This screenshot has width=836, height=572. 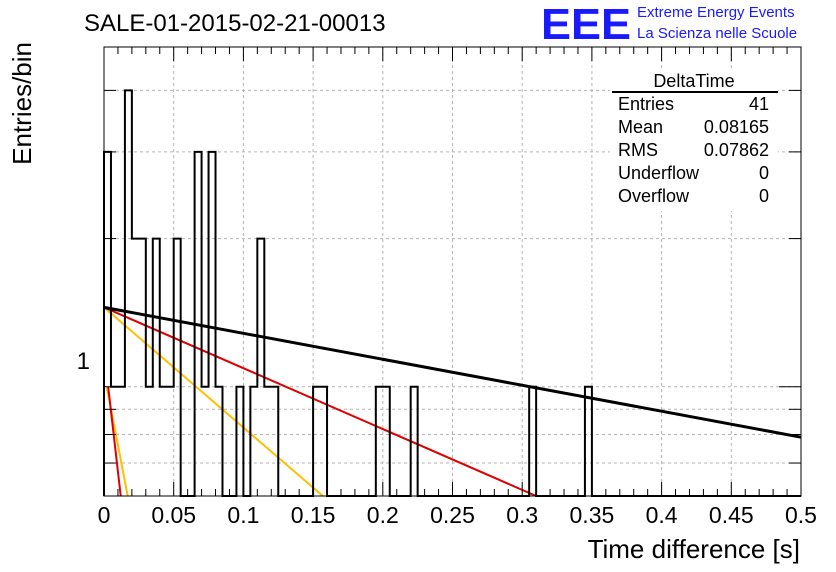 I want to click on x-axis-title: Time difference [s], so click(x=694, y=549).